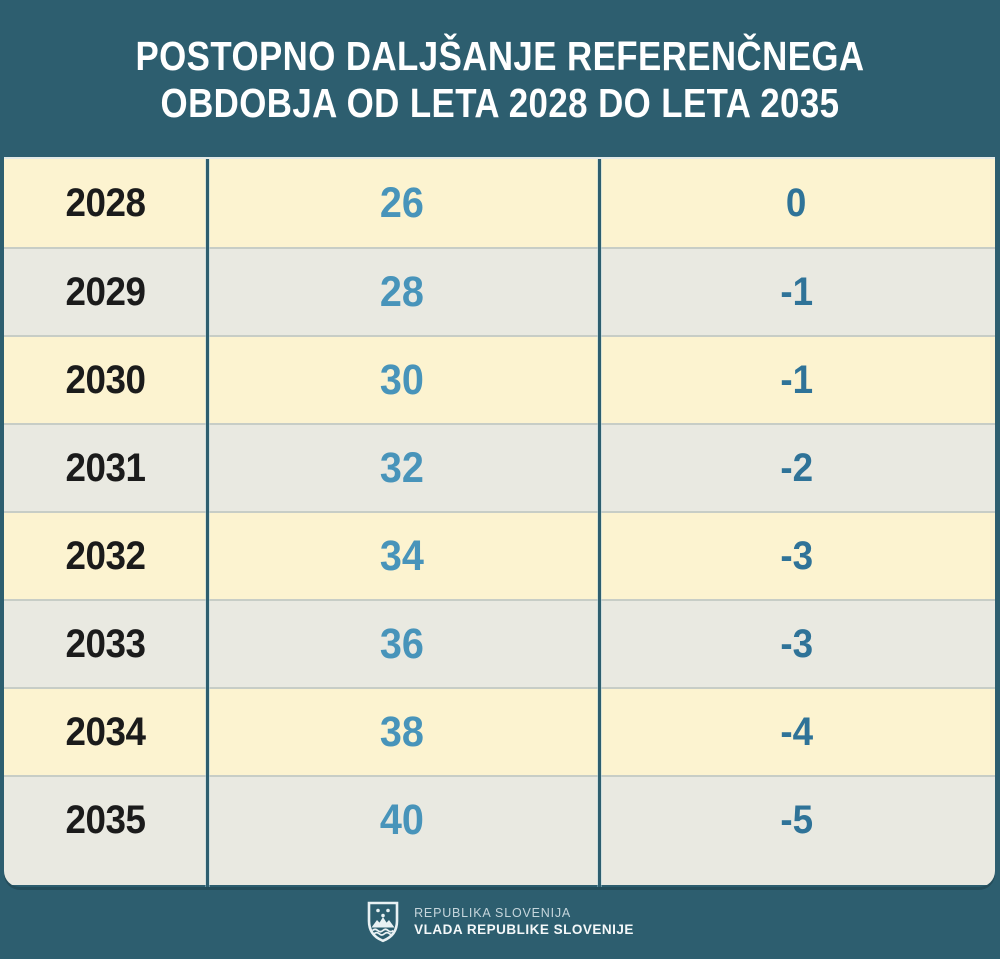 The height and width of the screenshot is (959, 1000). I want to click on period-cell: 32, so click(402, 467).